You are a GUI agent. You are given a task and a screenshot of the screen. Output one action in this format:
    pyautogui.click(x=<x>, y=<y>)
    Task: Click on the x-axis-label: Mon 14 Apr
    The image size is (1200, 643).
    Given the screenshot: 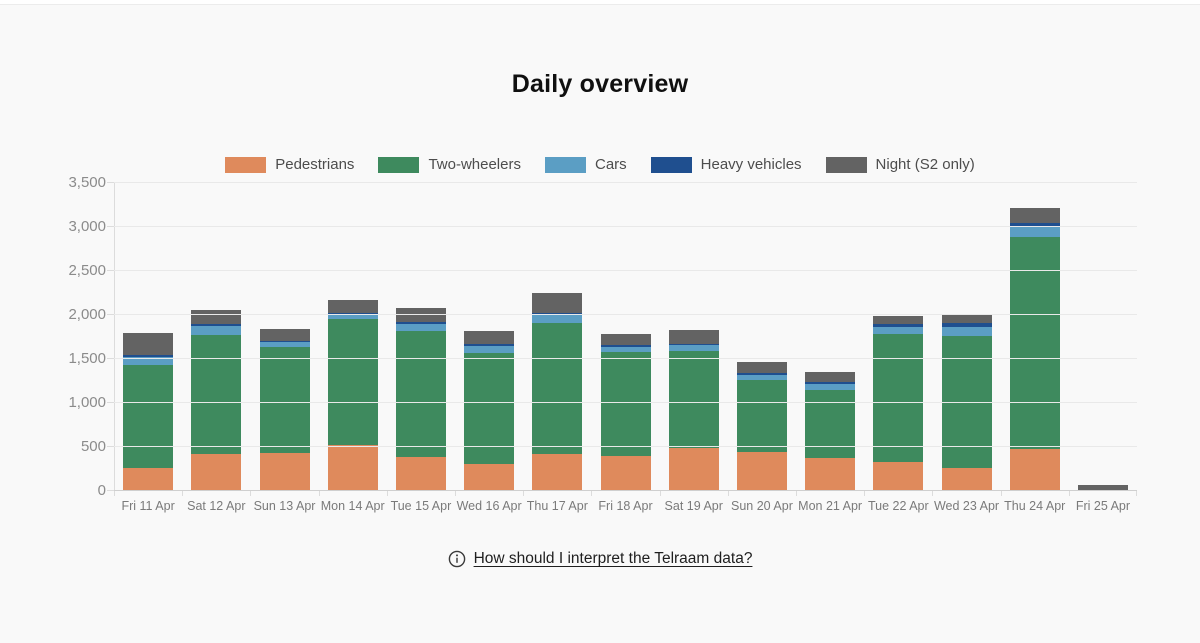 What is the action you would take?
    pyautogui.click(x=352, y=506)
    